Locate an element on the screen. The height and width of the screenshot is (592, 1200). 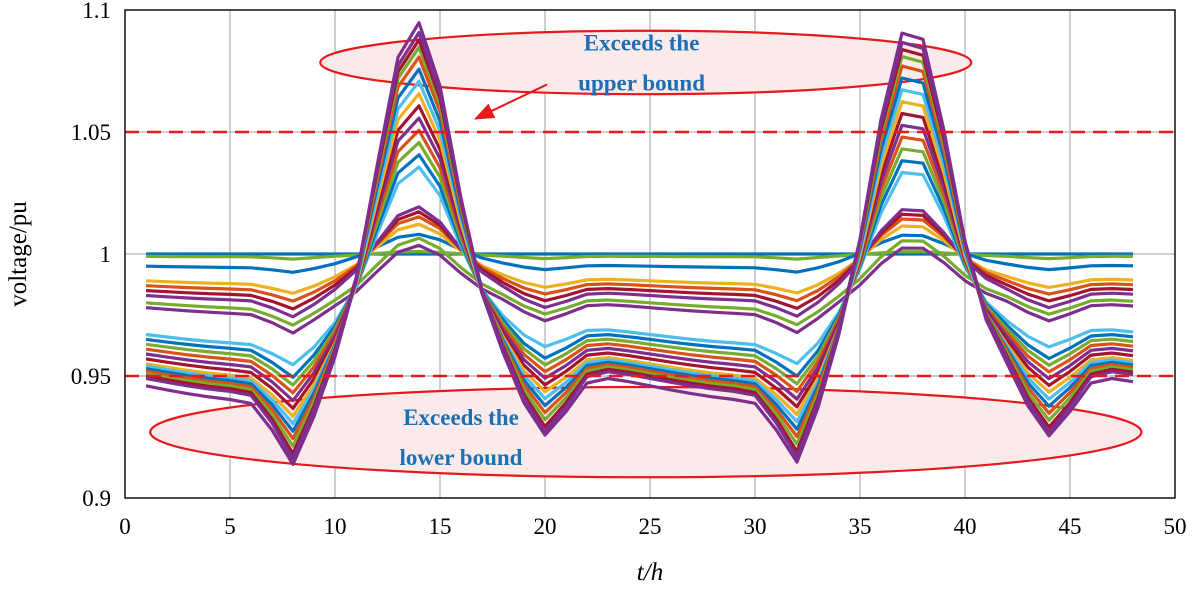
upper-annotation-line-1: Exceeds the is located at coordinates (642, 42).